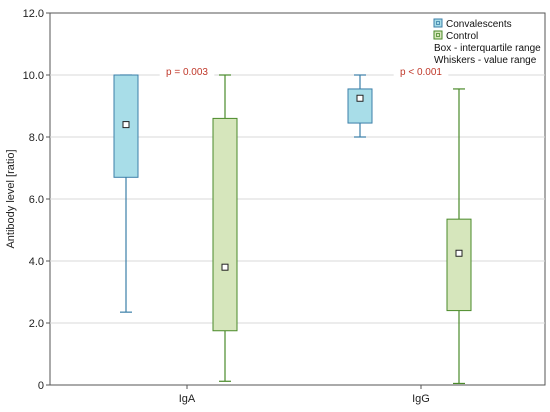  I want to click on legend-swatch-convalescents-marker, so click(438, 23).